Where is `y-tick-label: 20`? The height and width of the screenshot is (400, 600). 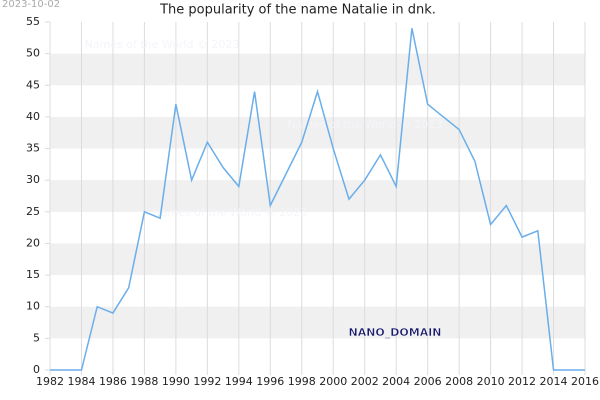
y-tick-label: 20 is located at coordinates (33, 242).